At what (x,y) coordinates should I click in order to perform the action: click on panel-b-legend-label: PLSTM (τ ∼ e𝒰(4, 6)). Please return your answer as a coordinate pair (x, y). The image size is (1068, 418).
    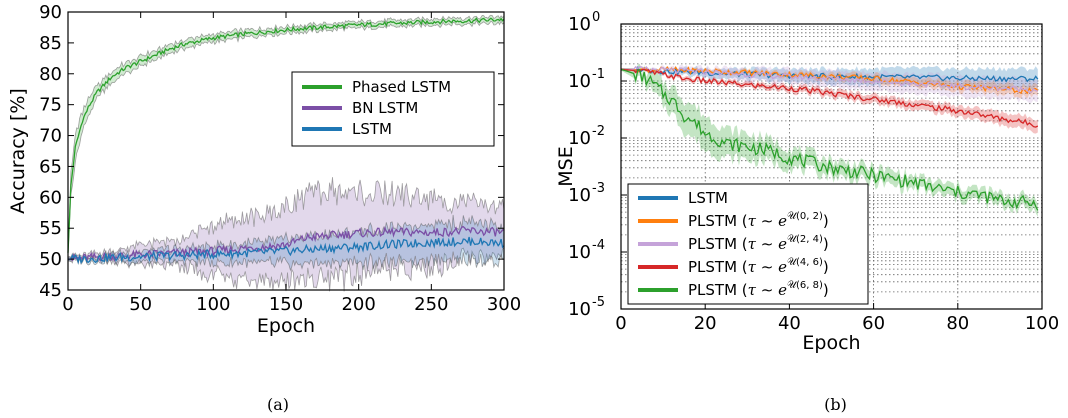
    Looking at the image, I should click on (758, 266).